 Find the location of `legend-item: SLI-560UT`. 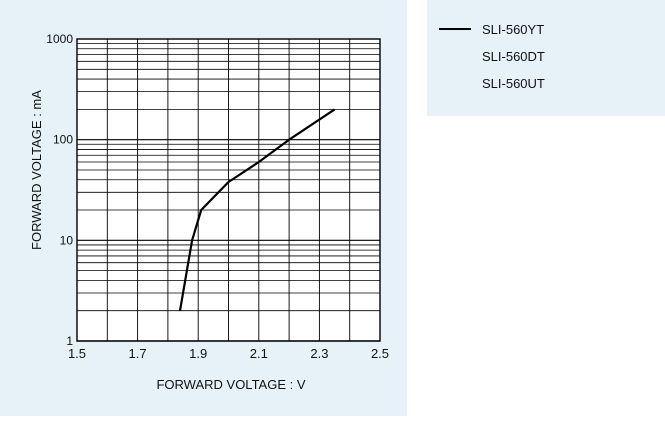

legend-item: SLI-560UT is located at coordinates (546, 83).